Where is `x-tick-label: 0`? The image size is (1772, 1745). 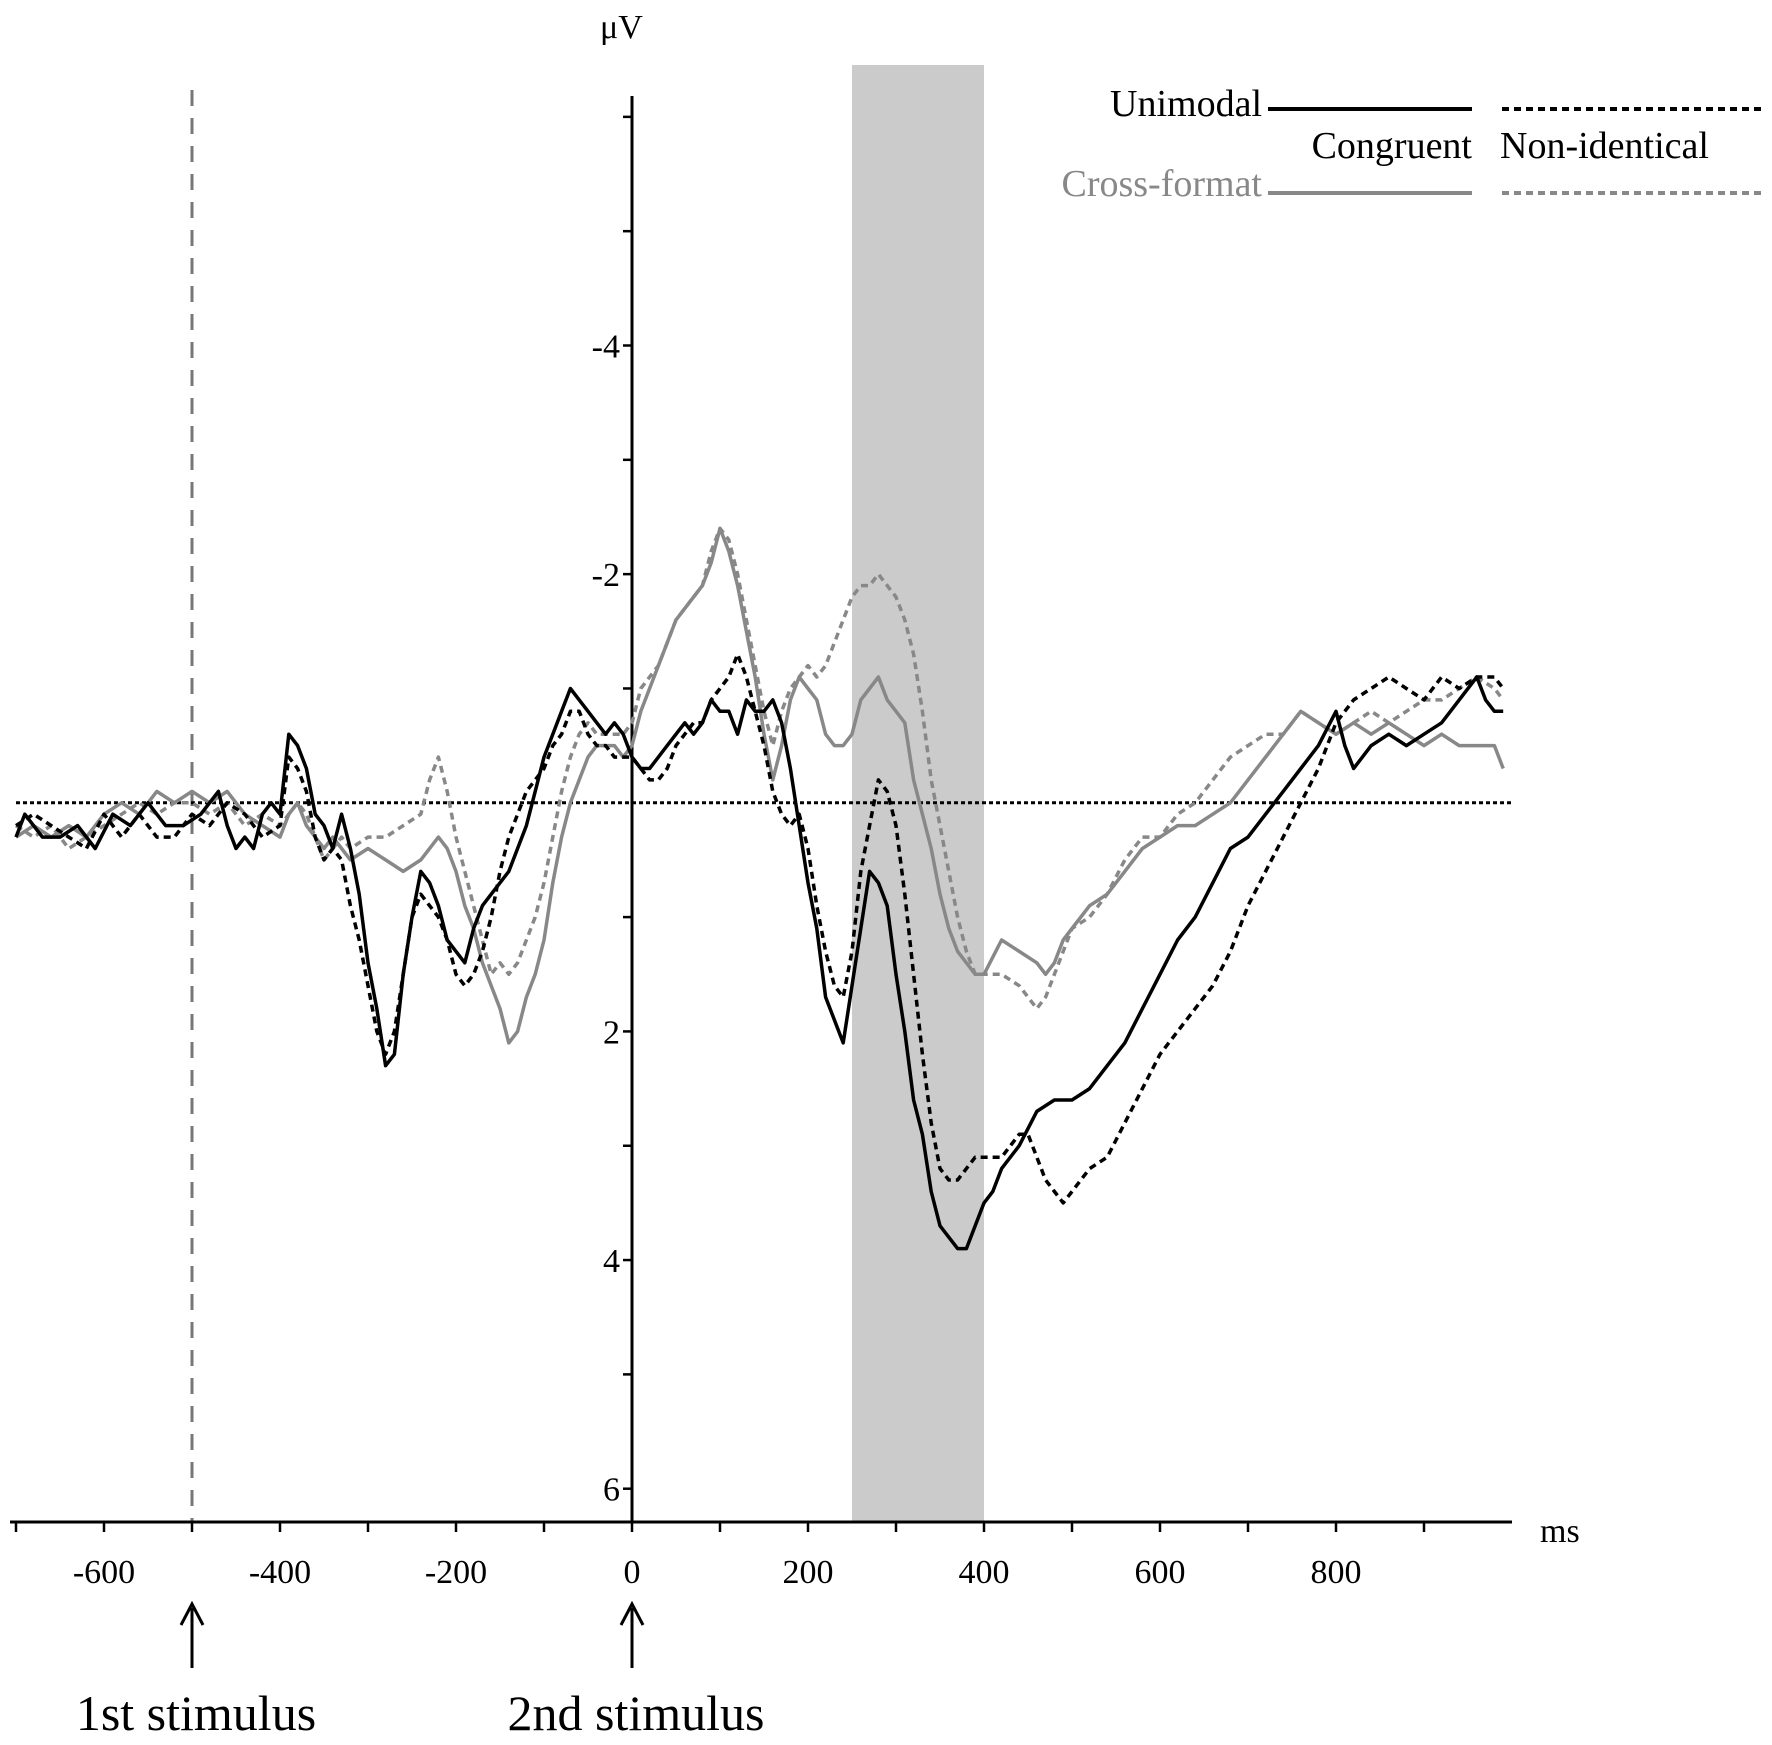 x-tick-label: 0 is located at coordinates (632, 1572).